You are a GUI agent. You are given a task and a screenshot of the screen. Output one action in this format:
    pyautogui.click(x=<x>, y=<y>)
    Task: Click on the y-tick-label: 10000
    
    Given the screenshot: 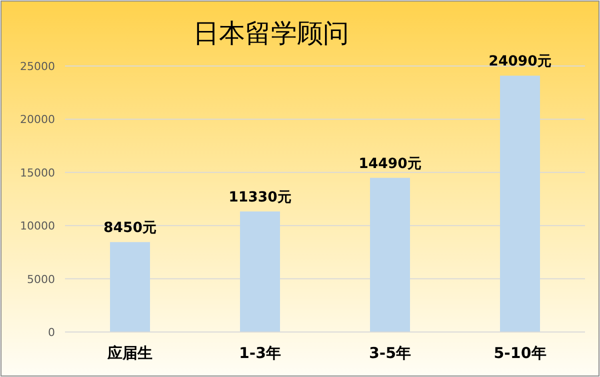 What is the action you would take?
    pyautogui.click(x=37, y=226)
    